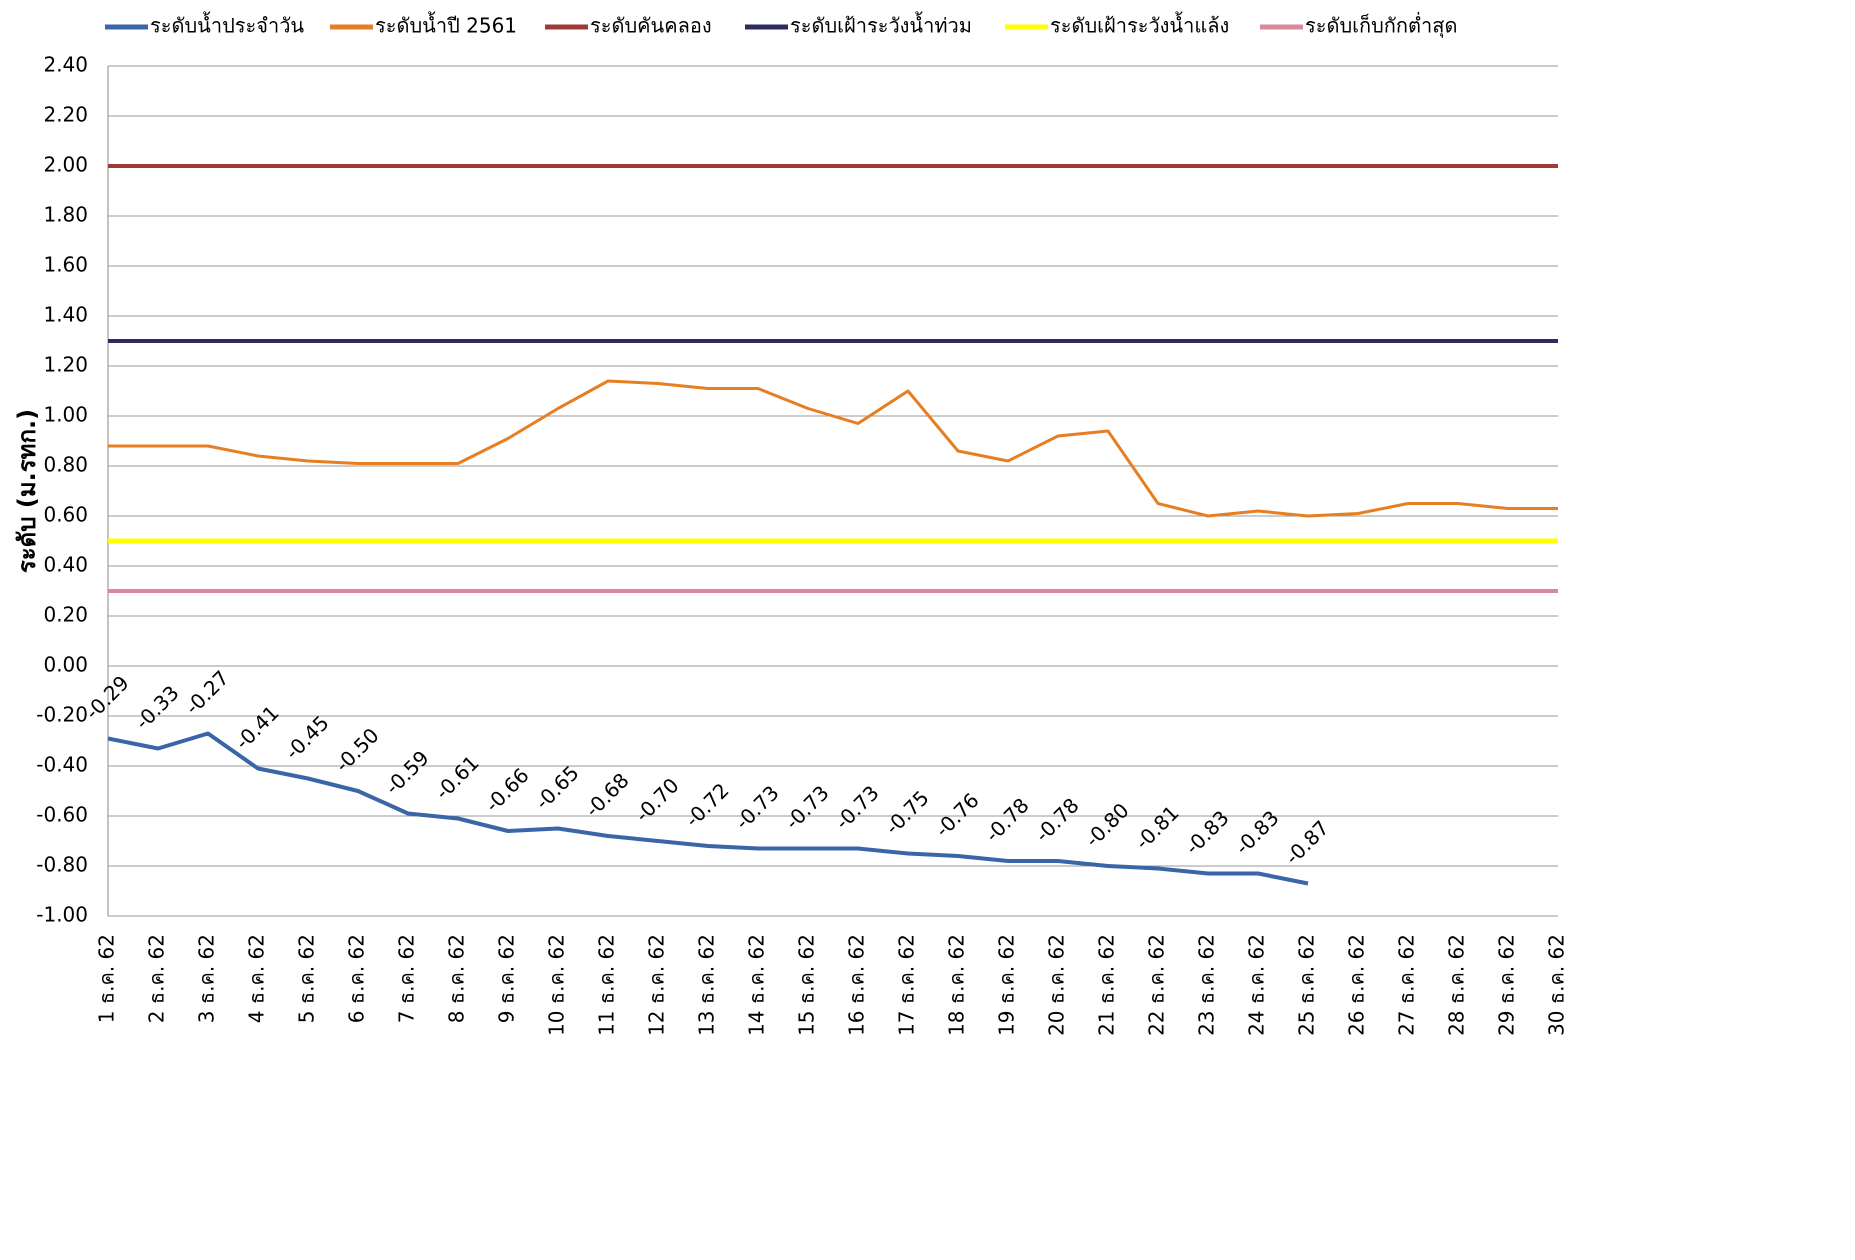 This screenshot has height=1260, width=1855. I want to click on x-tick-label: 11 ธ.ค. 62, so click(607, 985).